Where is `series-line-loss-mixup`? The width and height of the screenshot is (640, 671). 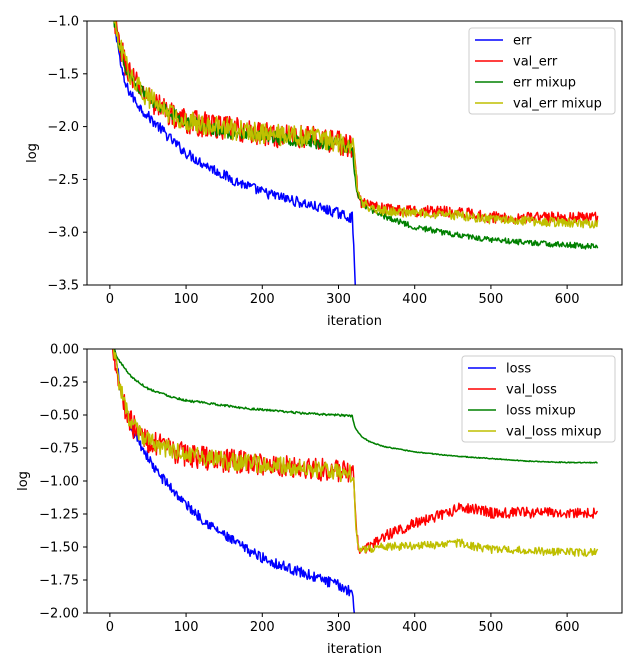
series-line-loss-mixup is located at coordinates (355, 406).